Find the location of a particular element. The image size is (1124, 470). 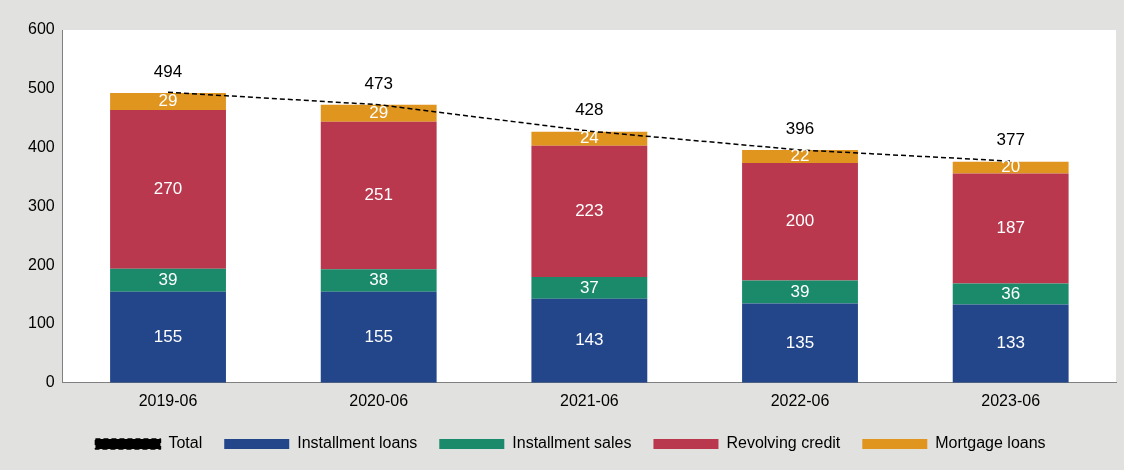

data-label: 135 is located at coordinates (800, 342).